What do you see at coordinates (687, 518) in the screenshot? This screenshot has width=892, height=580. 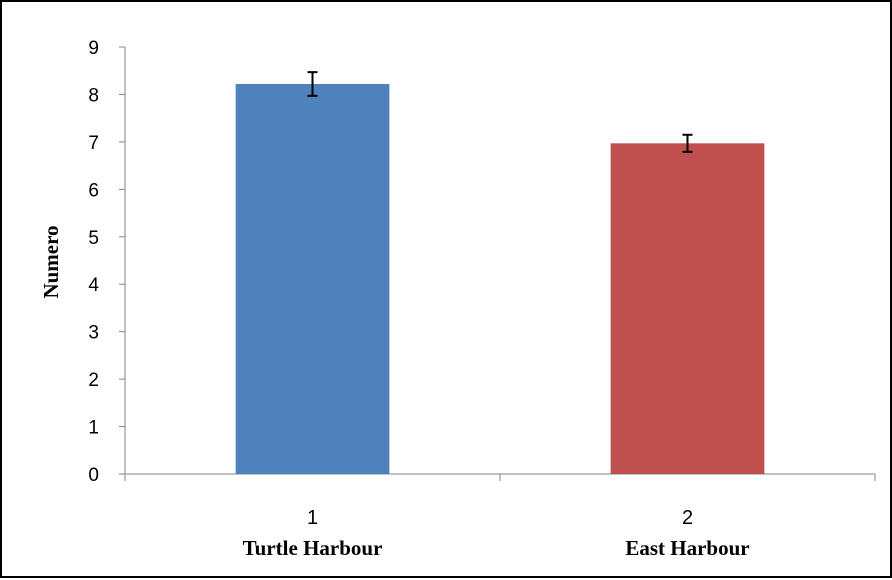 I see `x-tick-label: 2` at bounding box center [687, 518].